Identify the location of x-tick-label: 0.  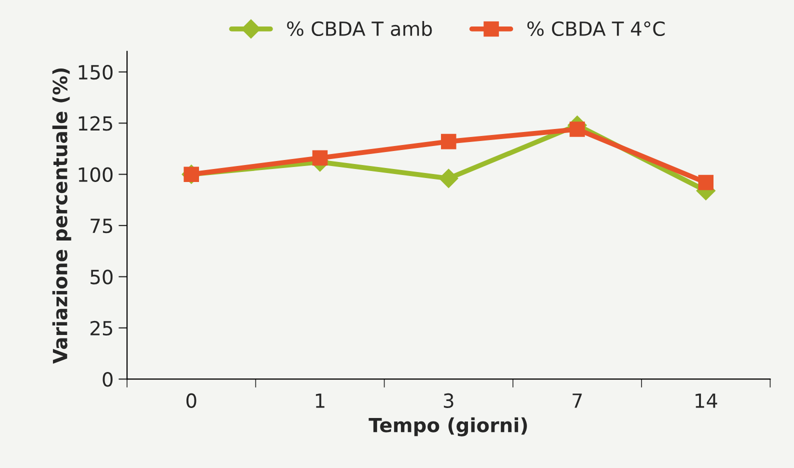
(191, 400).